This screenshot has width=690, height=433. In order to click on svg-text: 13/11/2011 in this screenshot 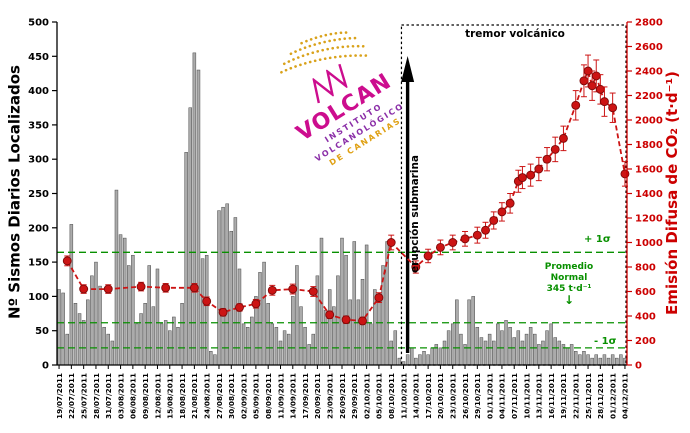, I will do `click(539, 396)`.